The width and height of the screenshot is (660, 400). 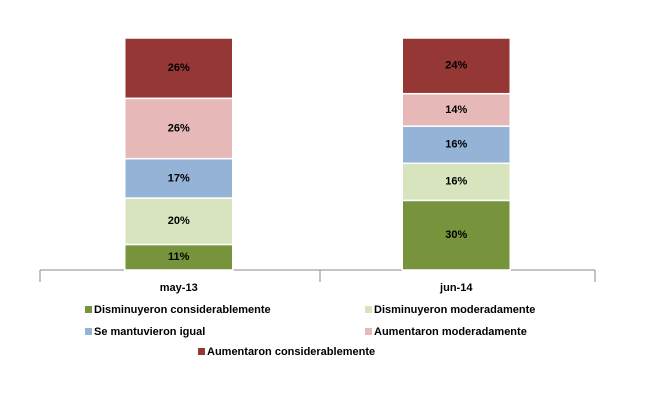 I want to click on legend-label: Aumentaron considerablemente, so click(x=291, y=352).